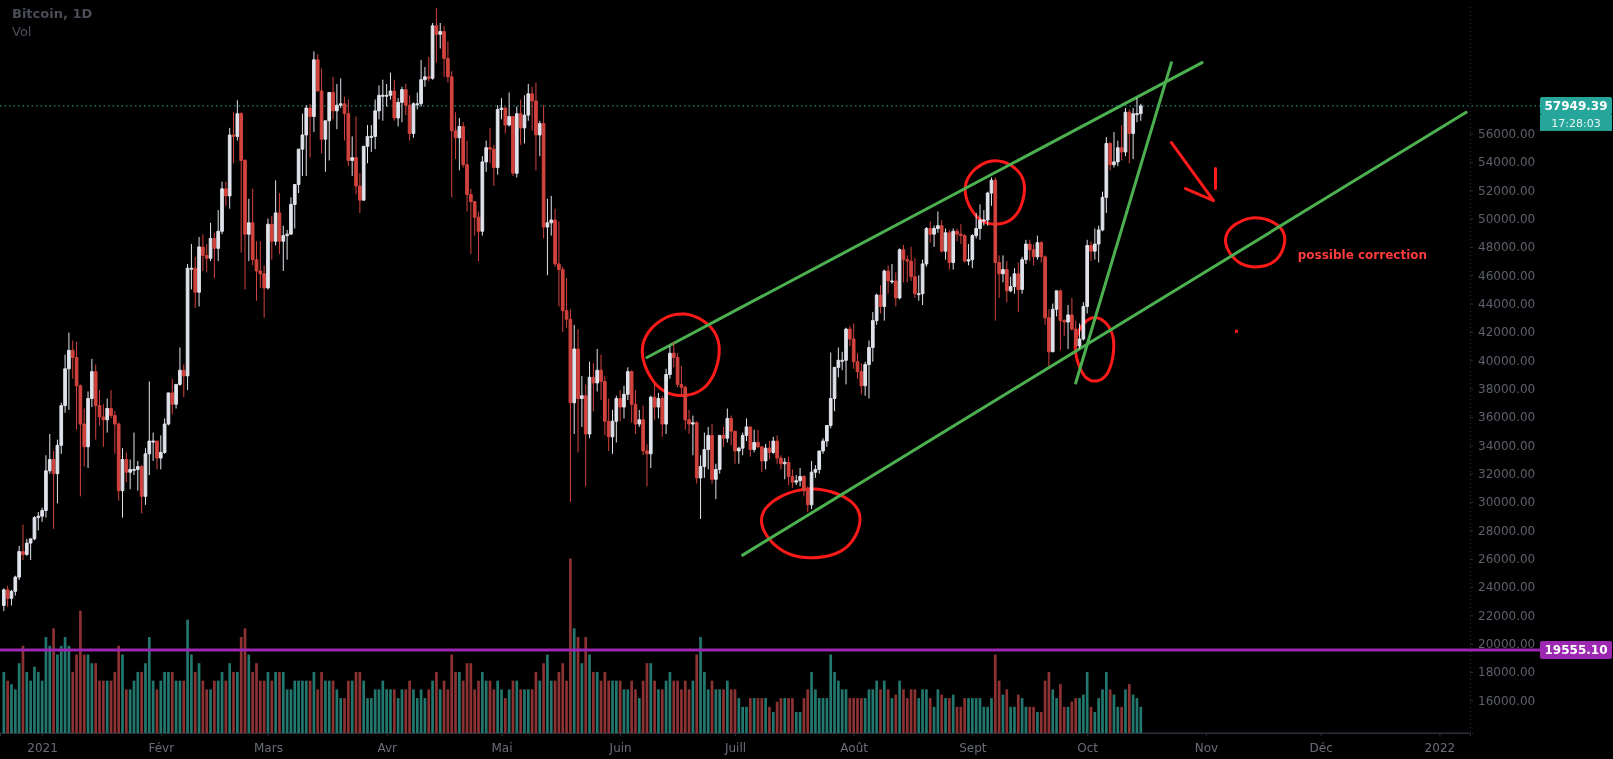  What do you see at coordinates (1507, 587) in the screenshot?
I see `y-tick-label: 24000.00` at bounding box center [1507, 587].